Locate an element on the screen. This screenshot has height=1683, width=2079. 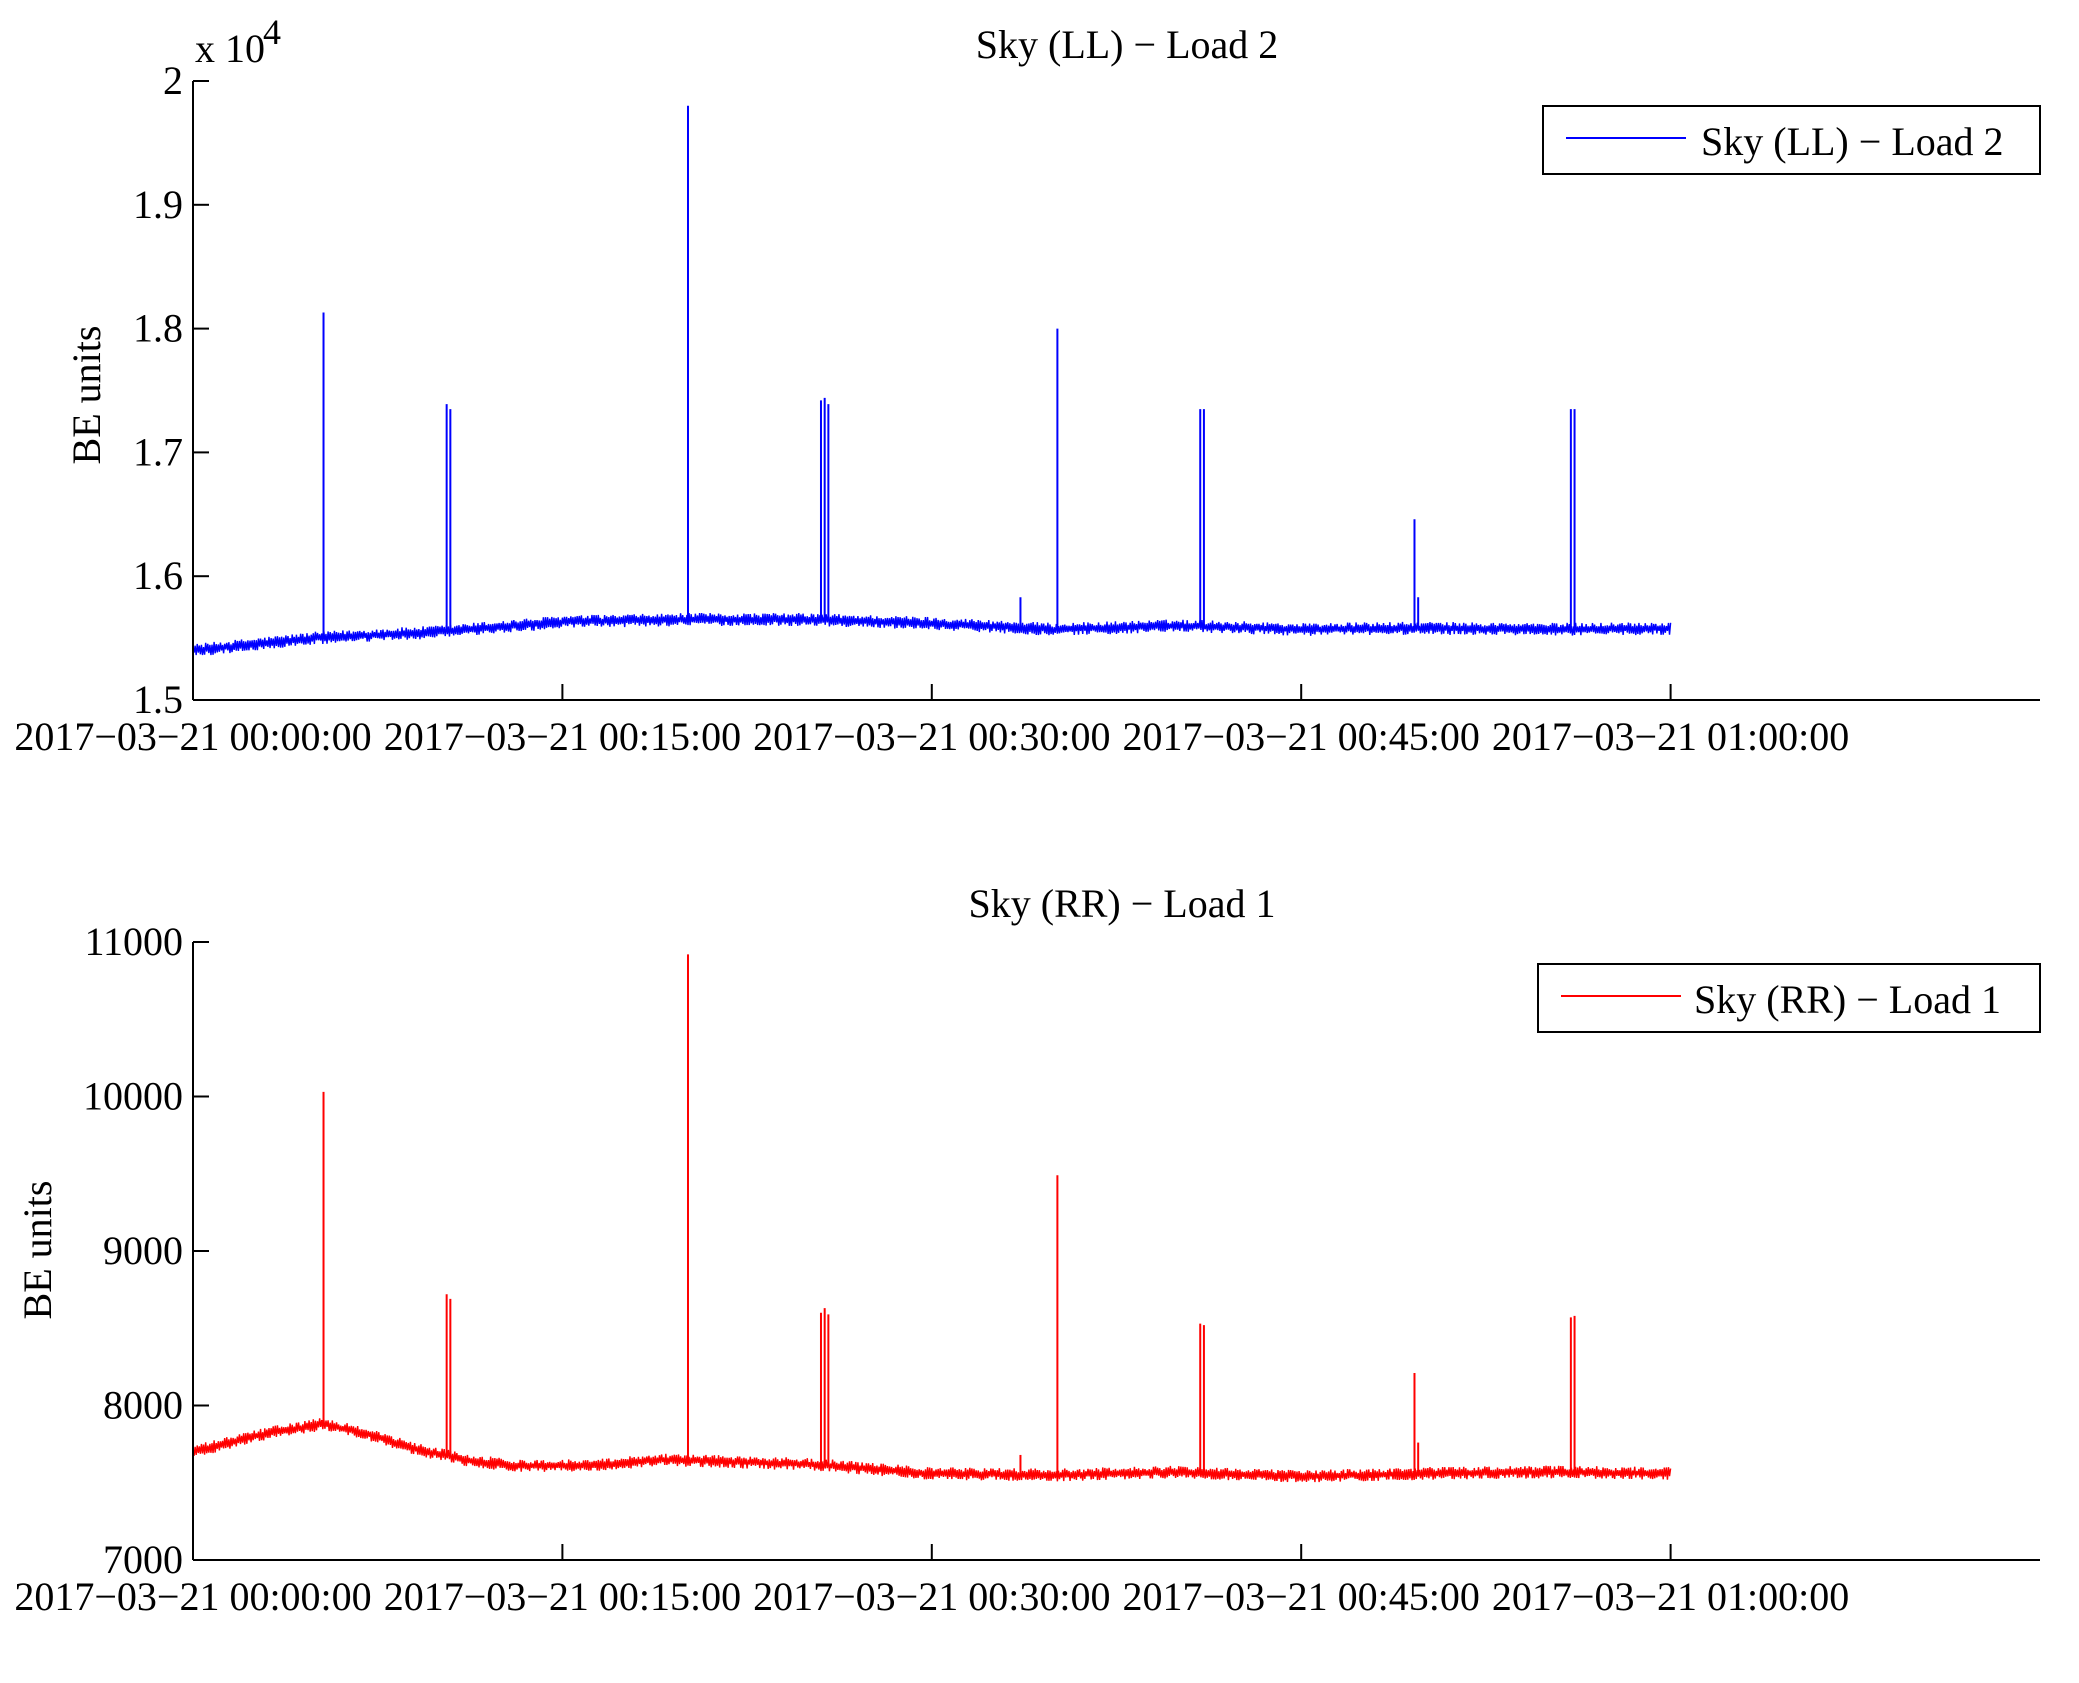
bottom-plot-y-axis-label: BE units is located at coordinates (37, 1250).